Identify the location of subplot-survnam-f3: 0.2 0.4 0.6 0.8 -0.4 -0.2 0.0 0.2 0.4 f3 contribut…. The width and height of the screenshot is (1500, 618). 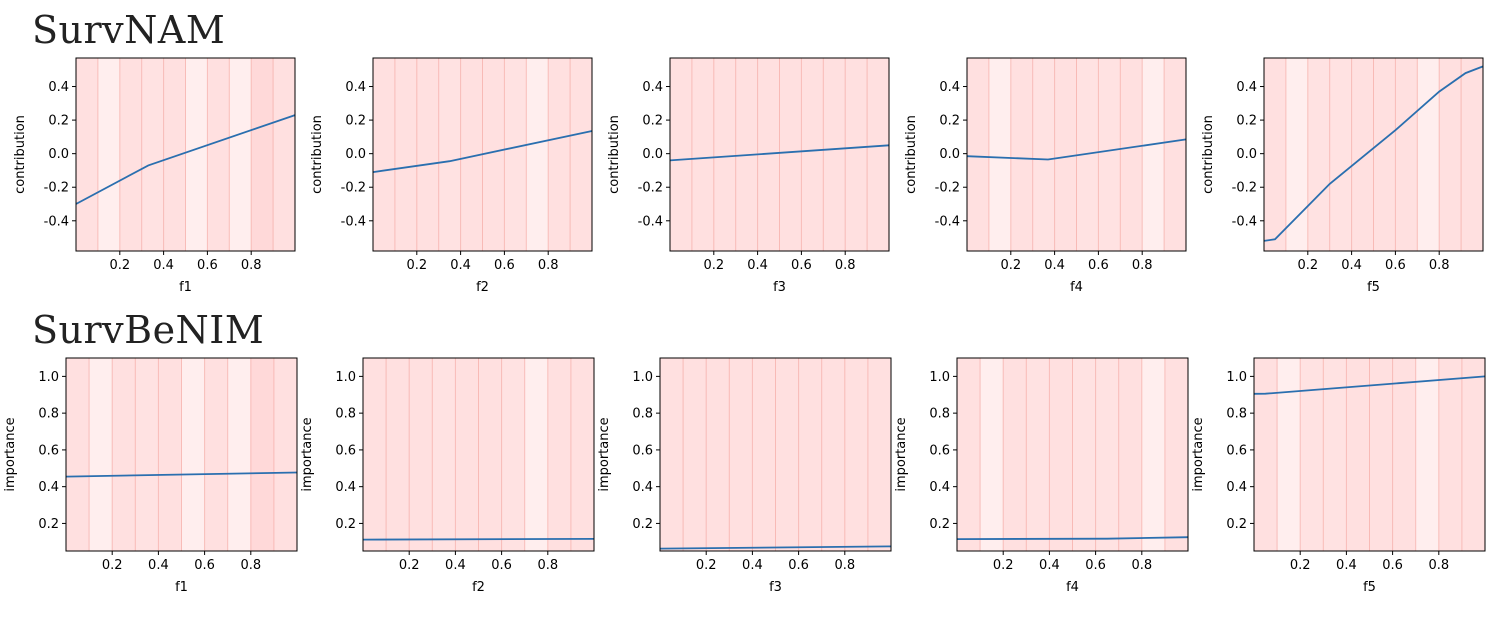
(748, 176).